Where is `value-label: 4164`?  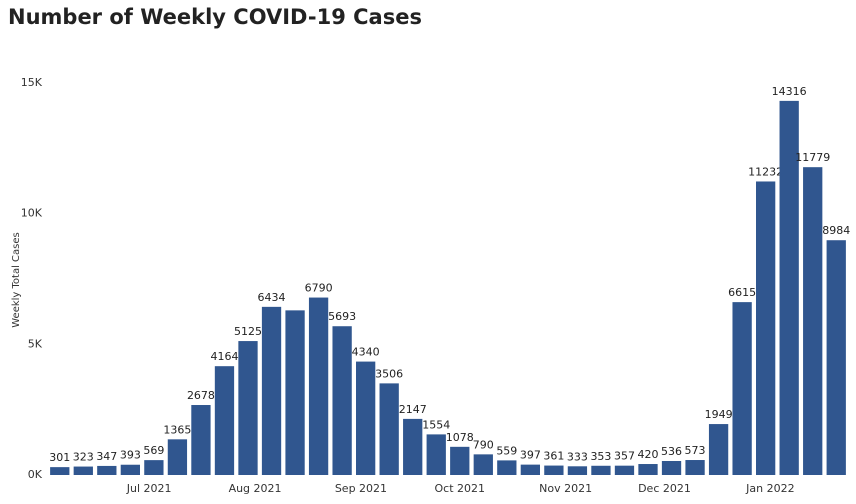 value-label: 4164 is located at coordinates (224, 356).